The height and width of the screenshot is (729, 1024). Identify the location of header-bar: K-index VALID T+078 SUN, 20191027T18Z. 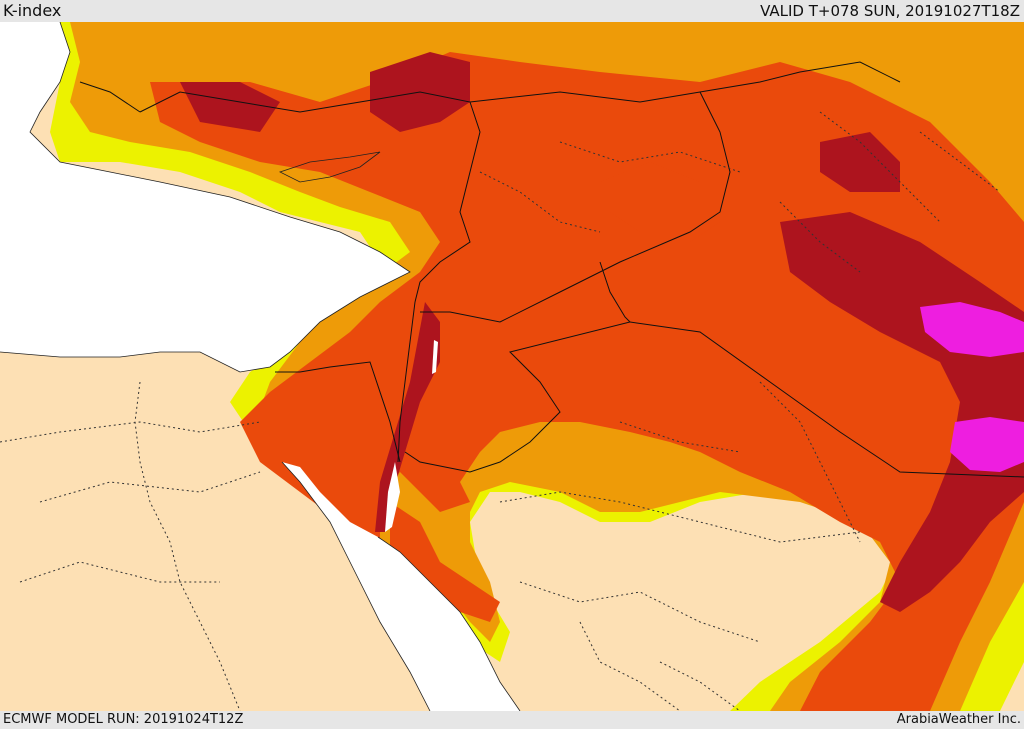
(512, 11).